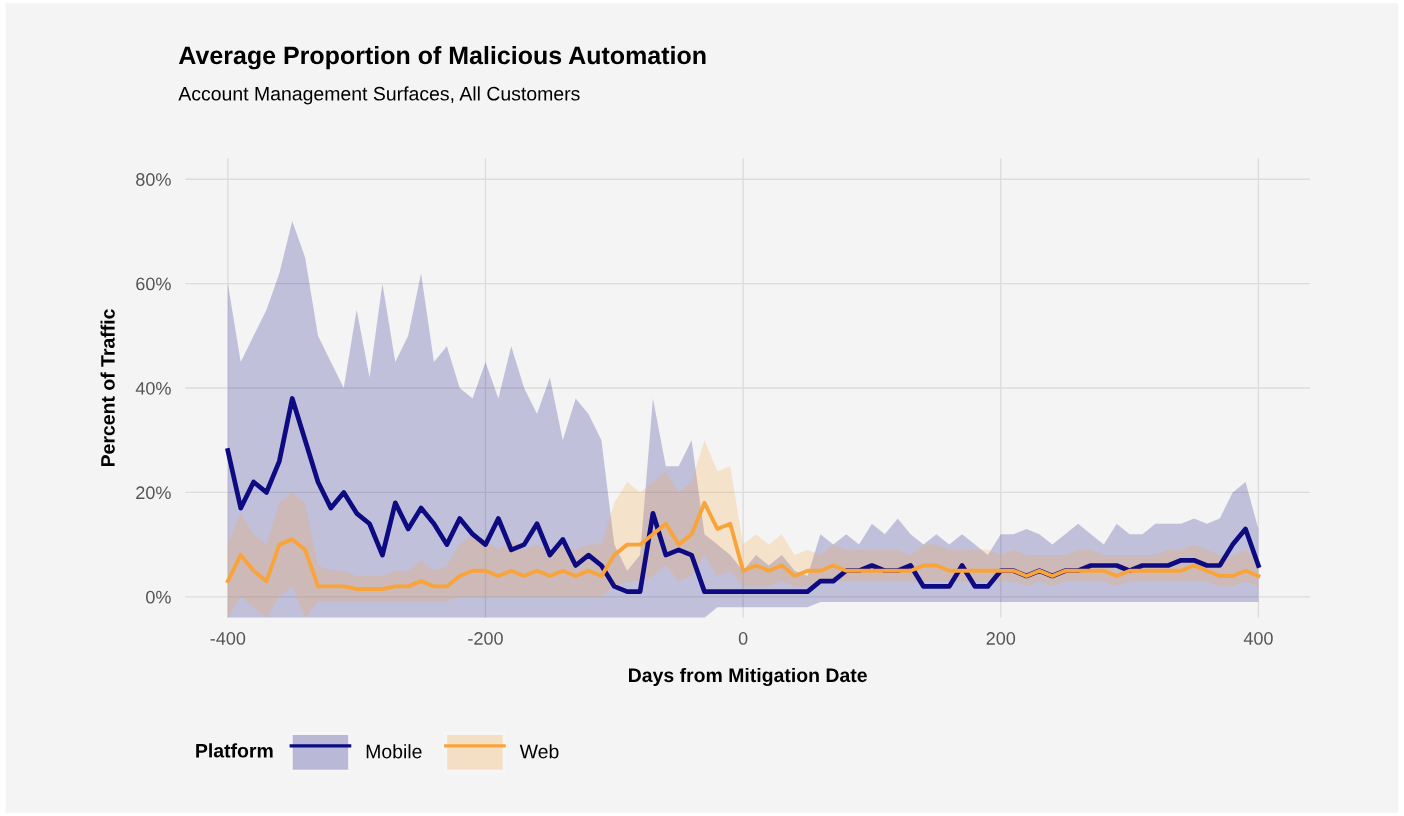  What do you see at coordinates (153, 388) in the screenshot?
I see `y-tick-label: 40%` at bounding box center [153, 388].